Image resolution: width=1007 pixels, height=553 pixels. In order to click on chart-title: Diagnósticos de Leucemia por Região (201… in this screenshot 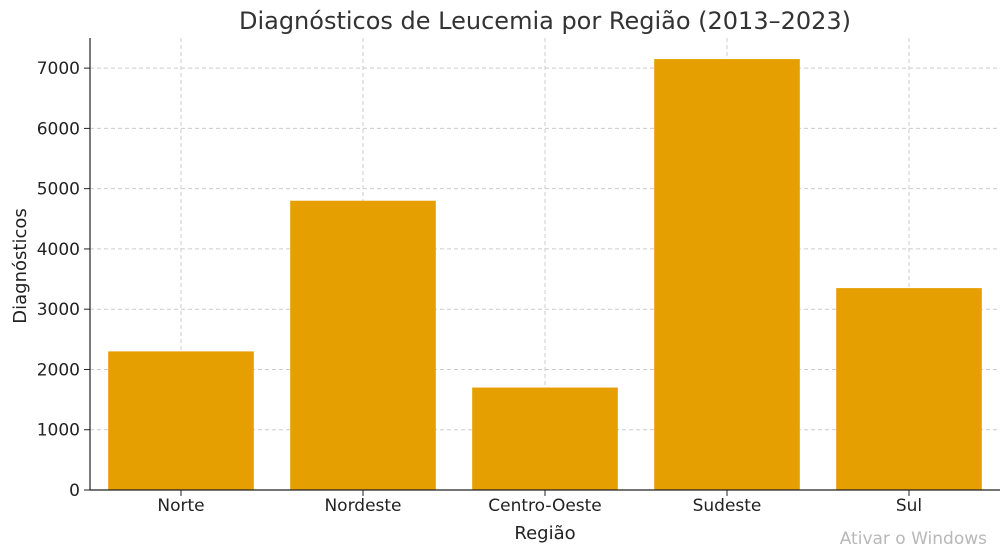, I will do `click(545, 21)`.